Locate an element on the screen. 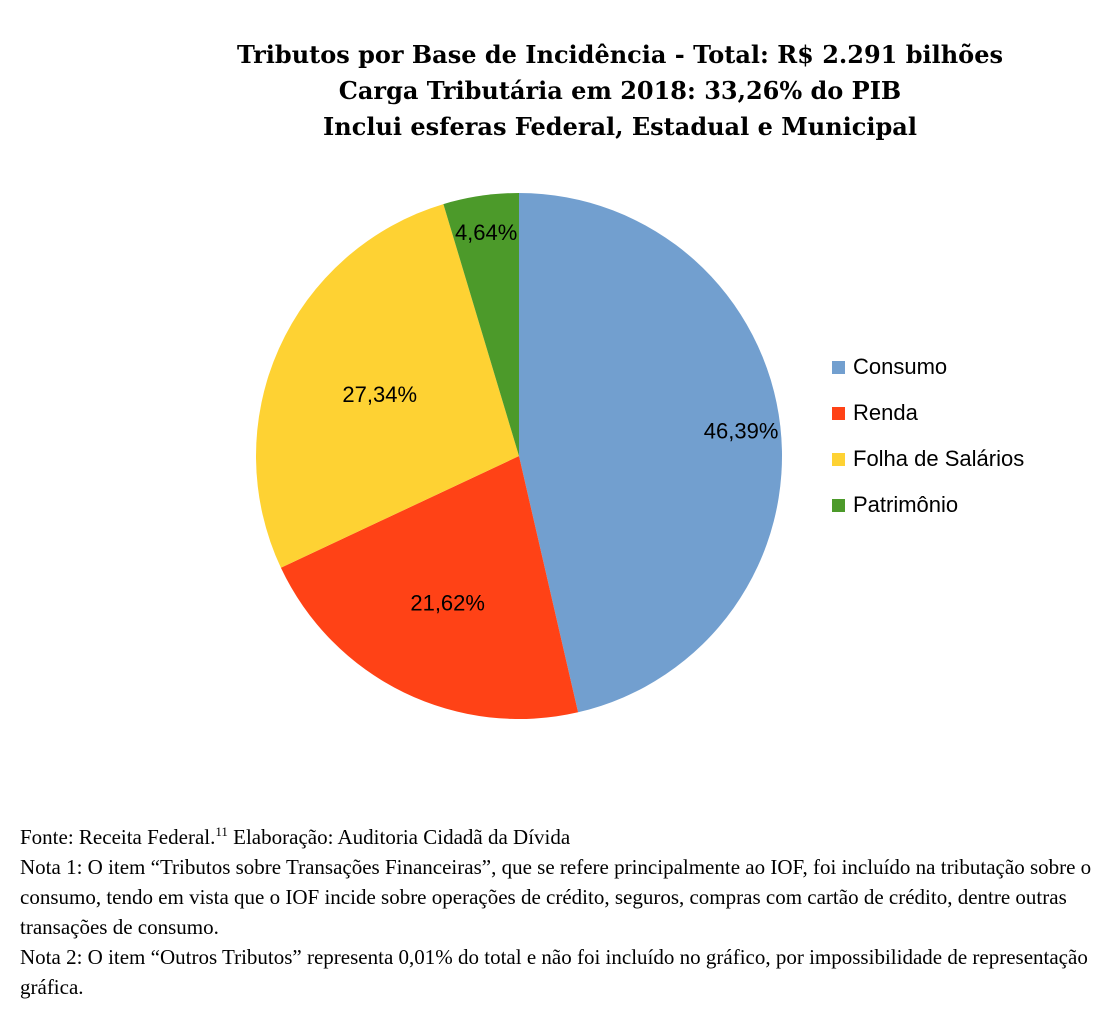 The image size is (1114, 1018). slice-label-patrimonio: 4,64% is located at coordinates (486, 232).